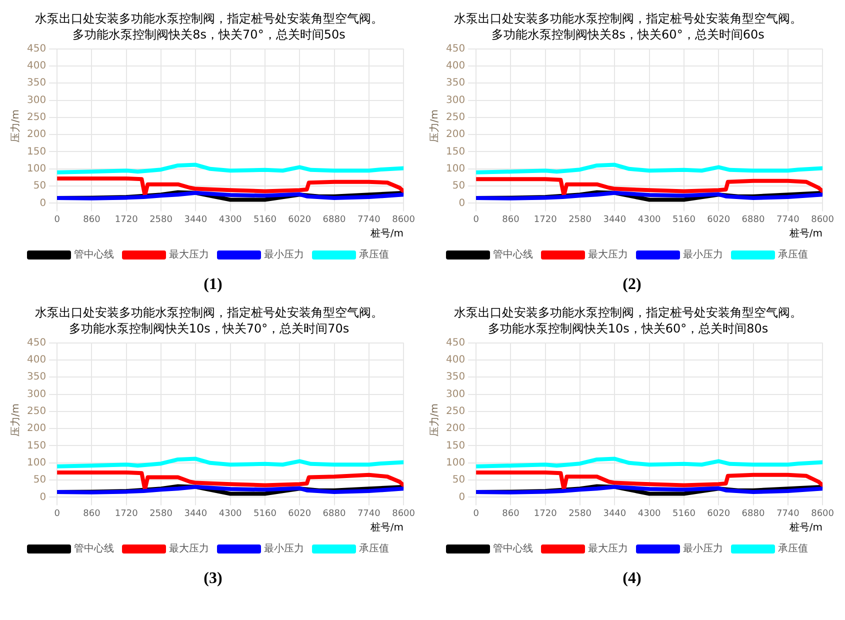 Image resolution: width=845 pixels, height=620 pixels. What do you see at coordinates (632, 579) in the screenshot?
I see `text: (4)` at bounding box center [632, 579].